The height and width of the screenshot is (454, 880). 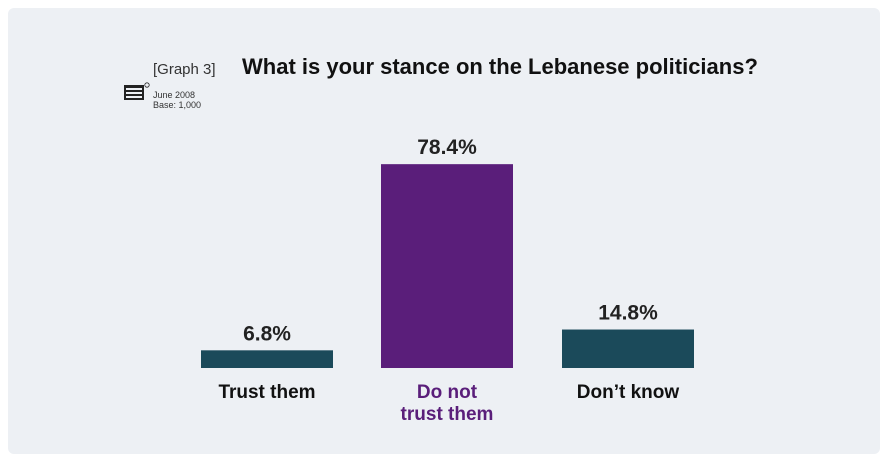 I want to click on data-label-2: 78.4%, so click(x=447, y=147).